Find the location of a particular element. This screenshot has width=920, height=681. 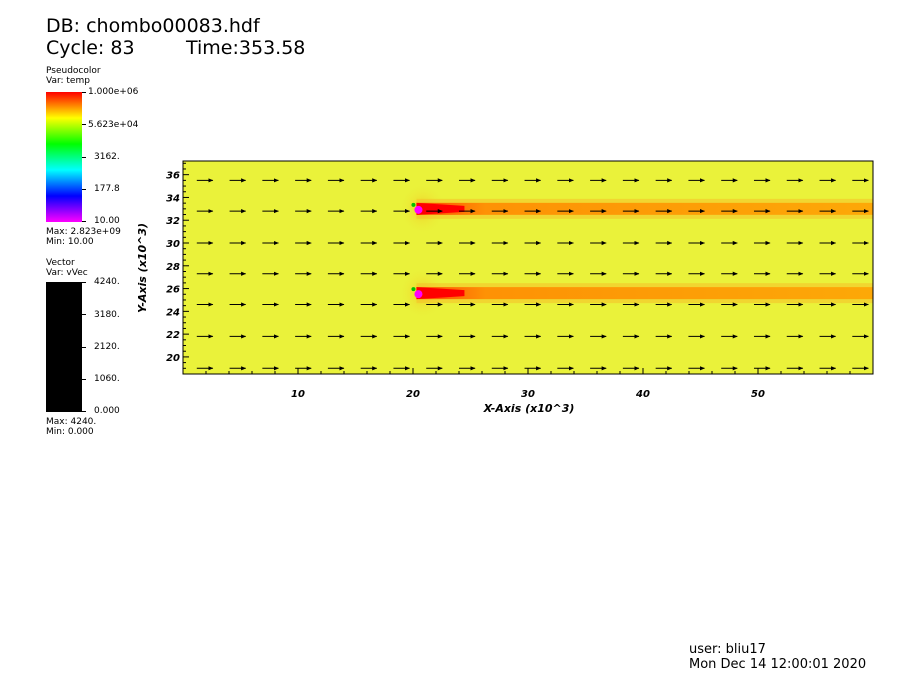

database-title: DB: chombo00083.hdf is located at coordinates (153, 26).